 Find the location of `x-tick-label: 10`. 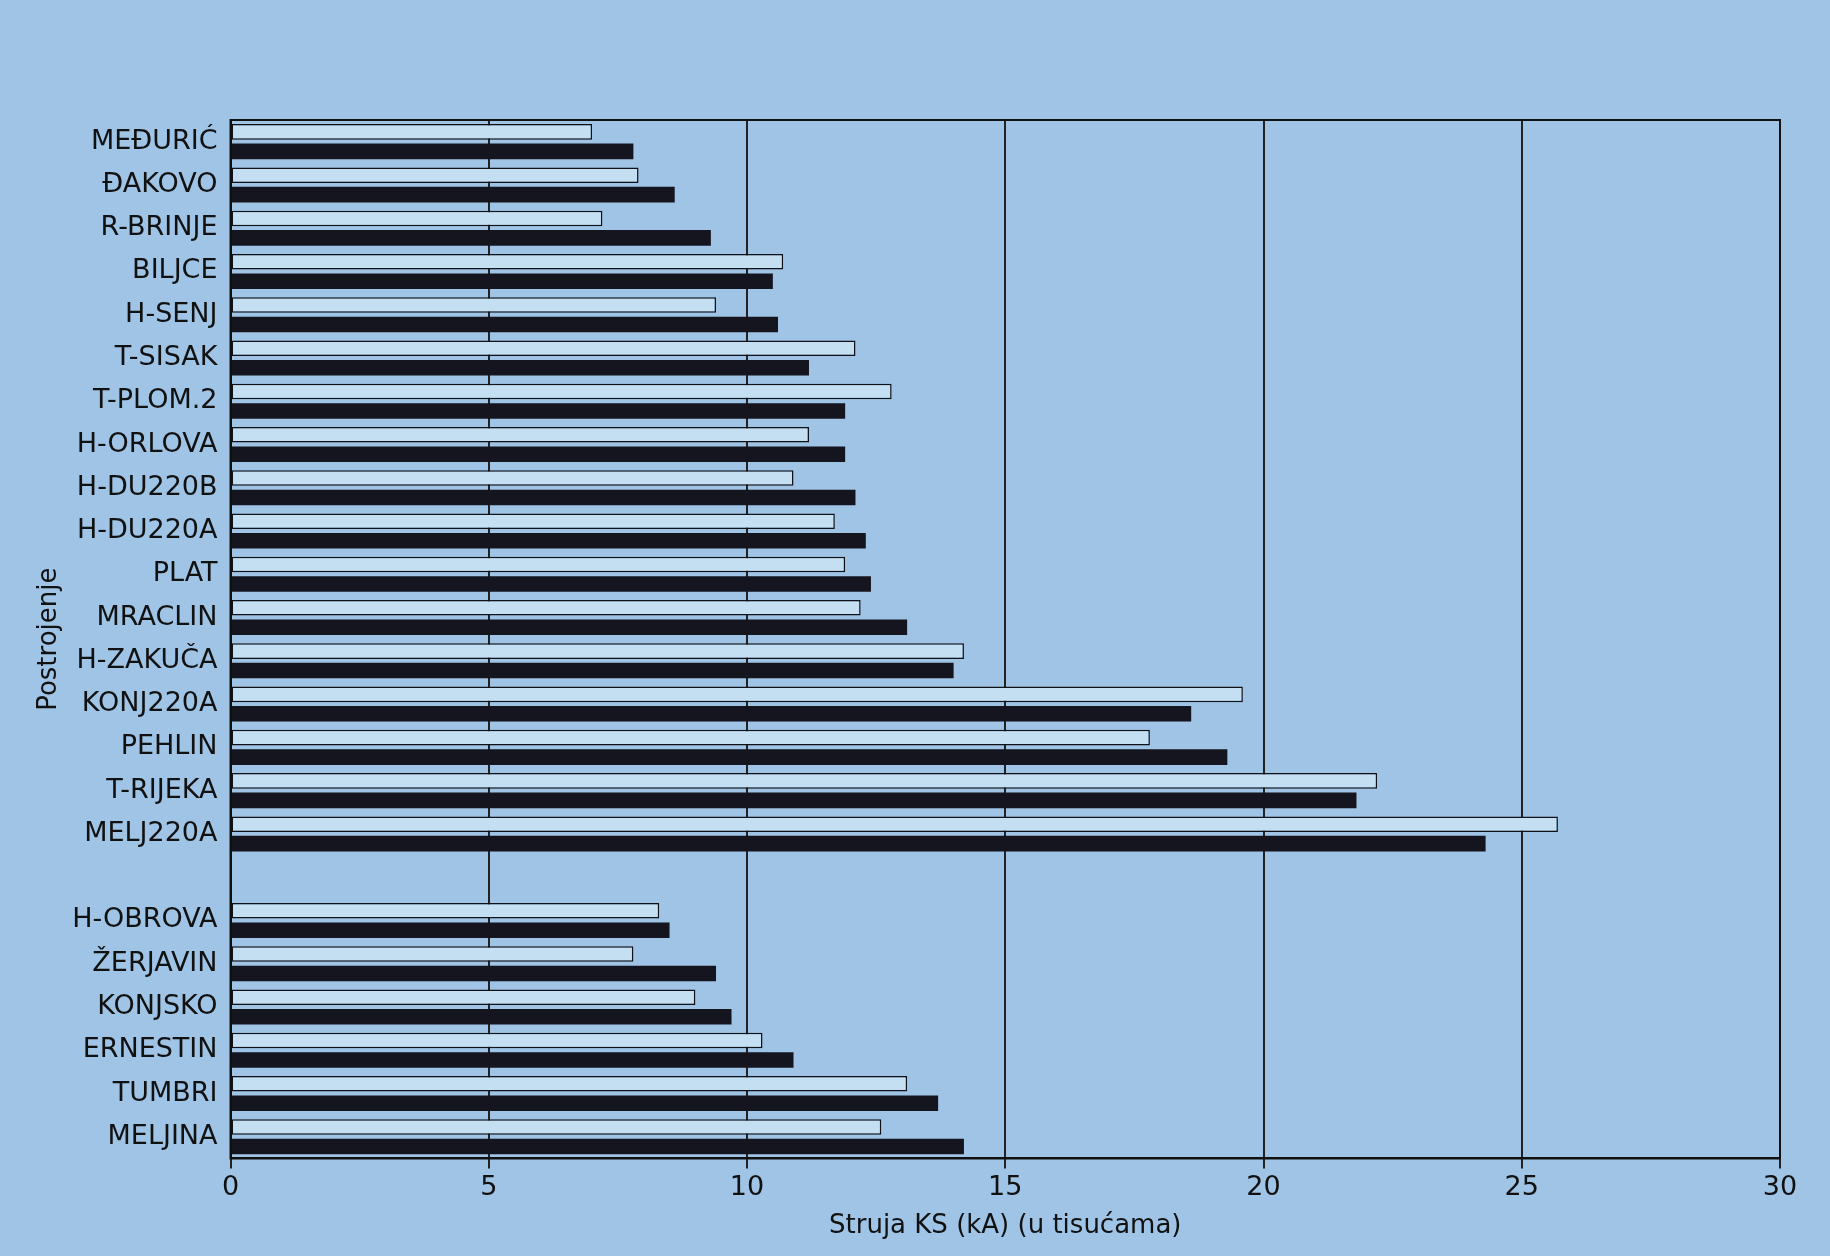

x-tick-label: 10 is located at coordinates (747, 1185).